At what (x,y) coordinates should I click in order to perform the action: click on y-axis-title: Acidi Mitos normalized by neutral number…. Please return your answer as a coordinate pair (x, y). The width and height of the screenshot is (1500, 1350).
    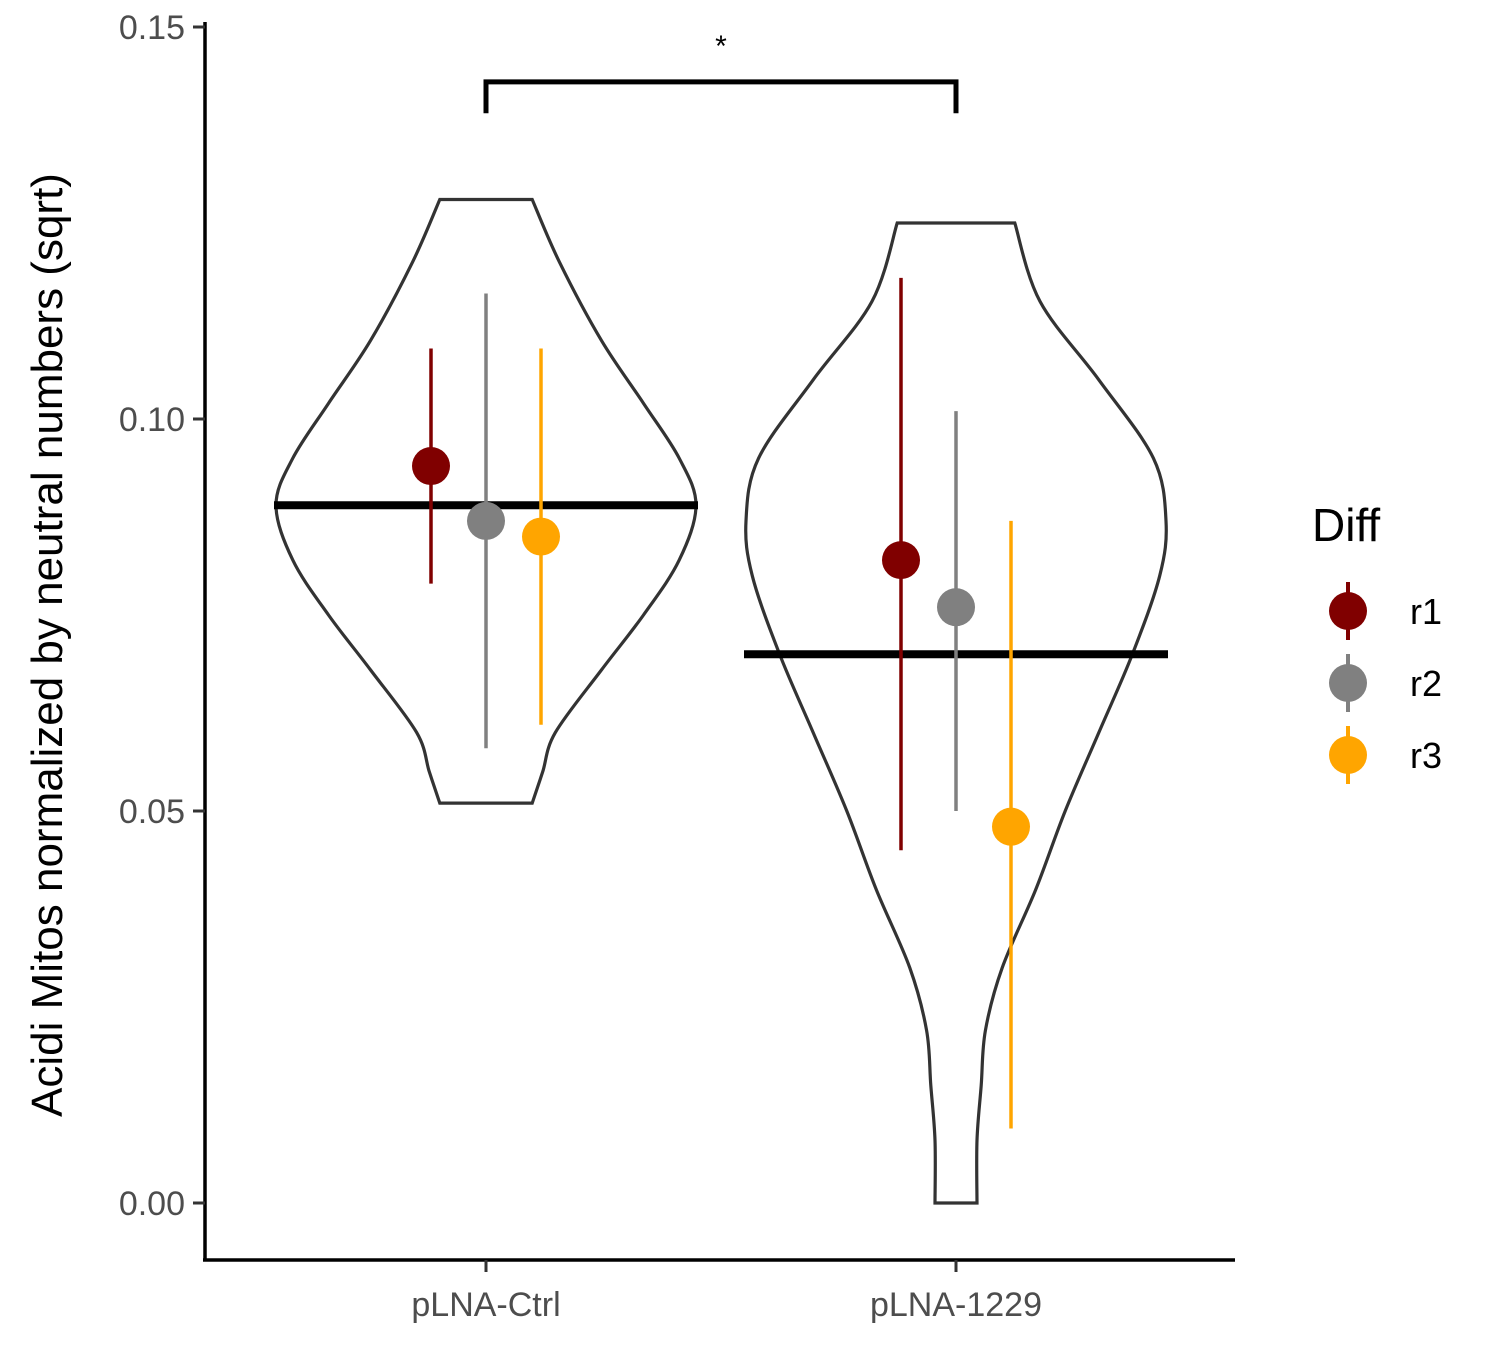
    Looking at the image, I should click on (47, 645).